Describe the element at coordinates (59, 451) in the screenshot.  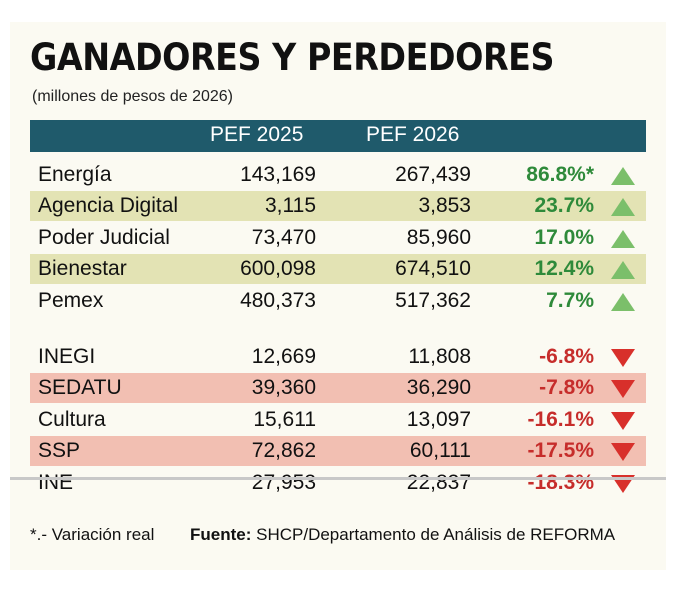
I see `row-name: SSP` at that location.